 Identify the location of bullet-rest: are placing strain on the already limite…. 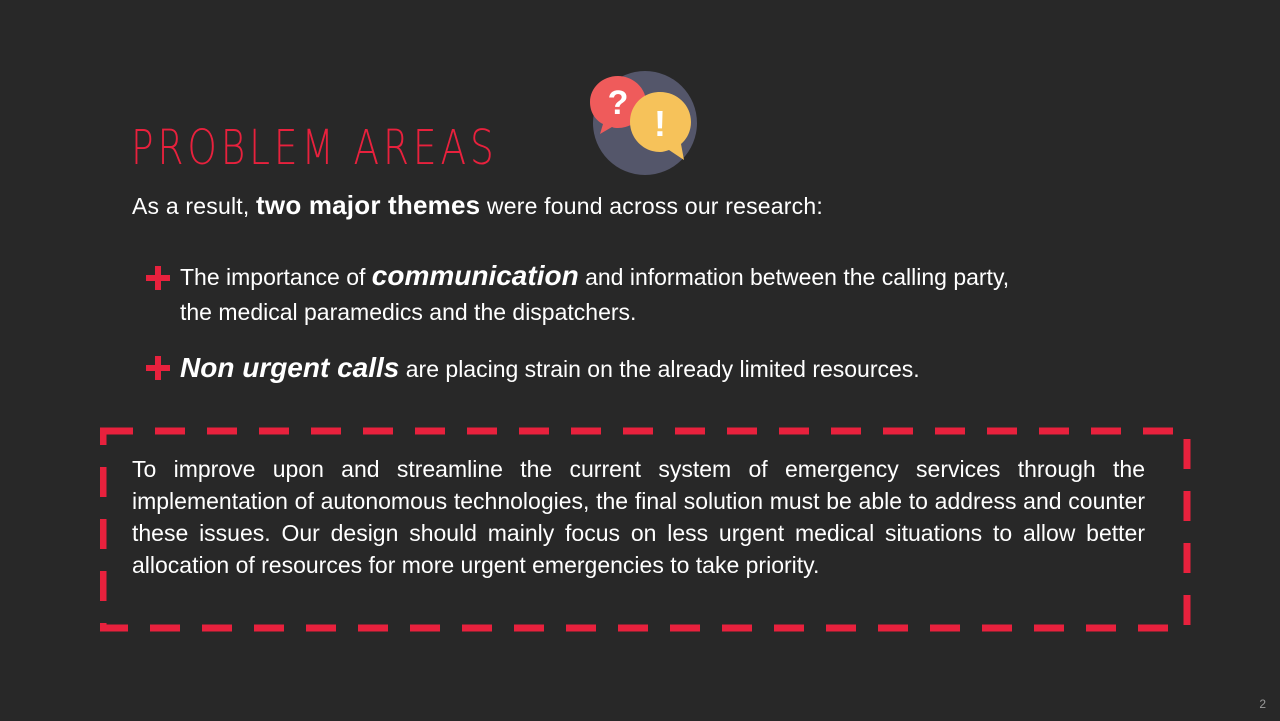
(659, 369).